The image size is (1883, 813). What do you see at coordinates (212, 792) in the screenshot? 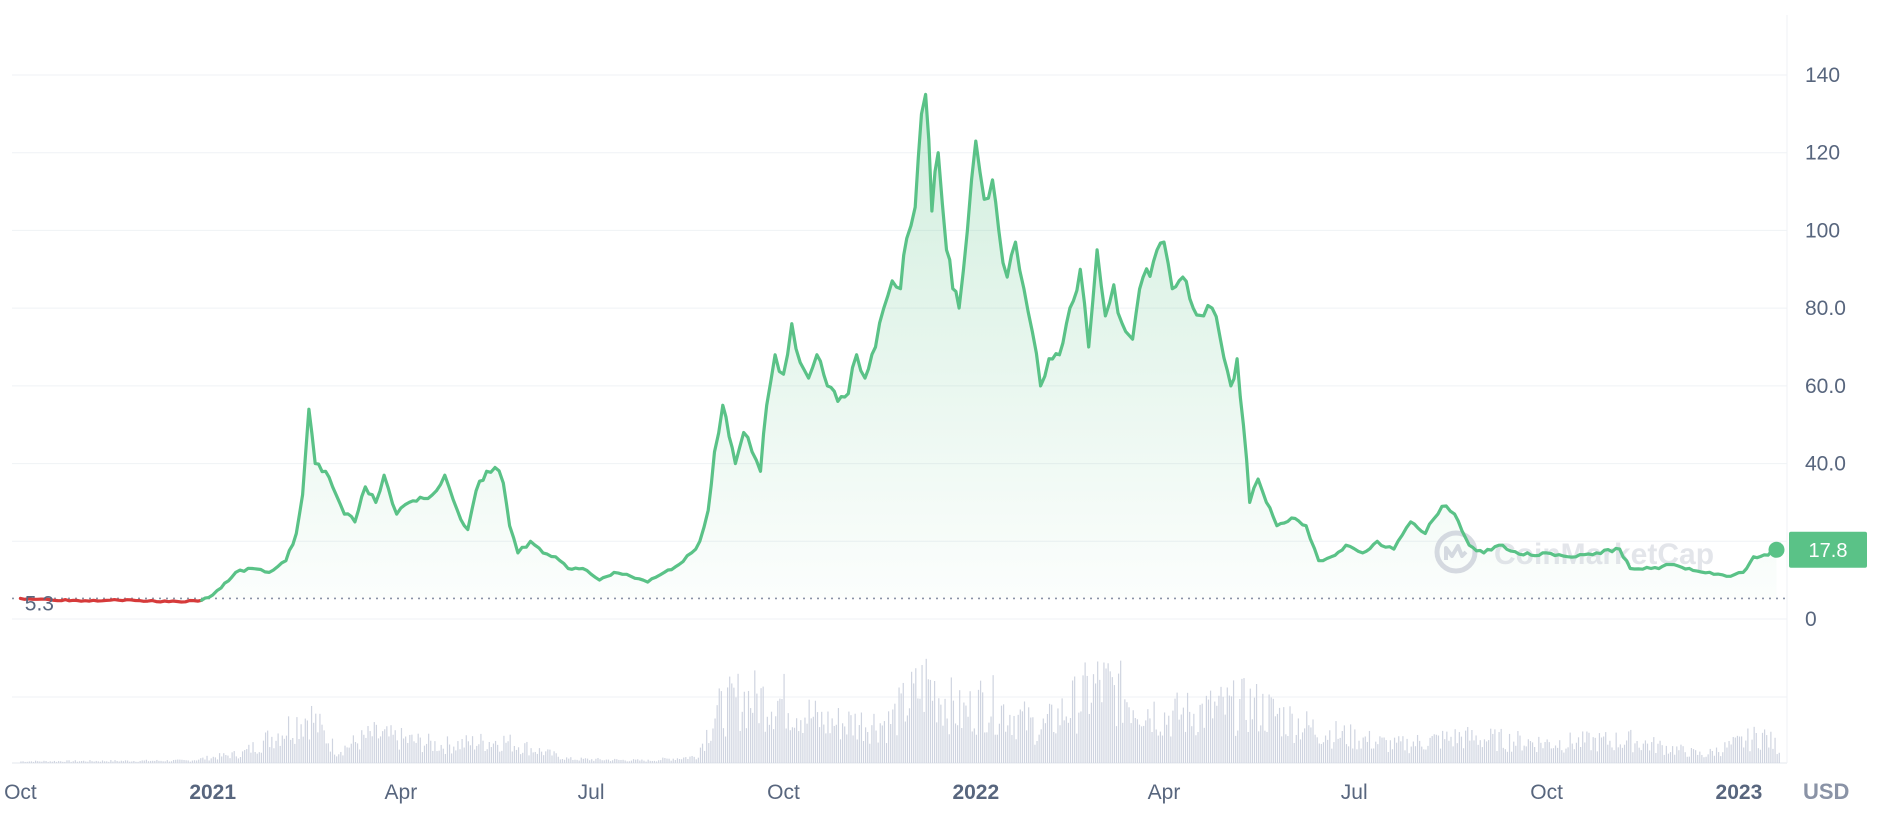
I see `x-tick-label: 2021` at bounding box center [212, 792].